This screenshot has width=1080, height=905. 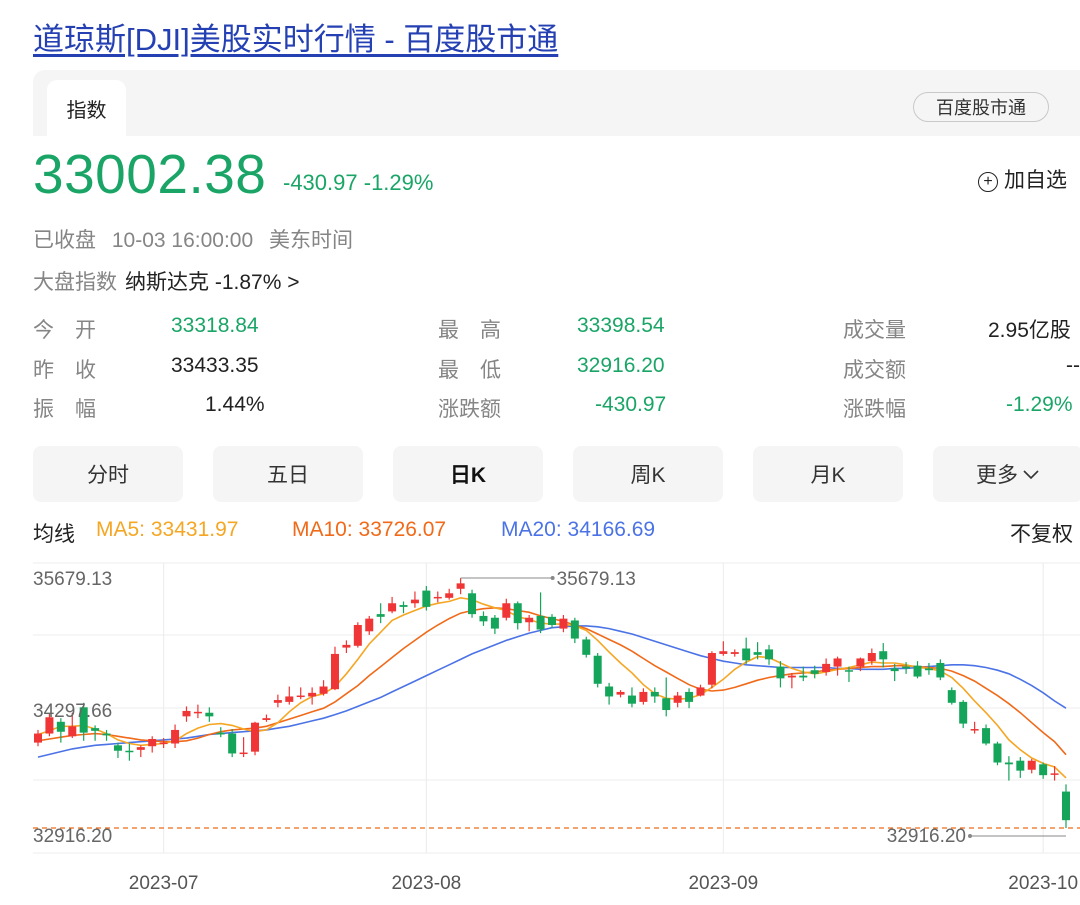 I want to click on period-button-intraday: 分时, so click(x=108, y=474).